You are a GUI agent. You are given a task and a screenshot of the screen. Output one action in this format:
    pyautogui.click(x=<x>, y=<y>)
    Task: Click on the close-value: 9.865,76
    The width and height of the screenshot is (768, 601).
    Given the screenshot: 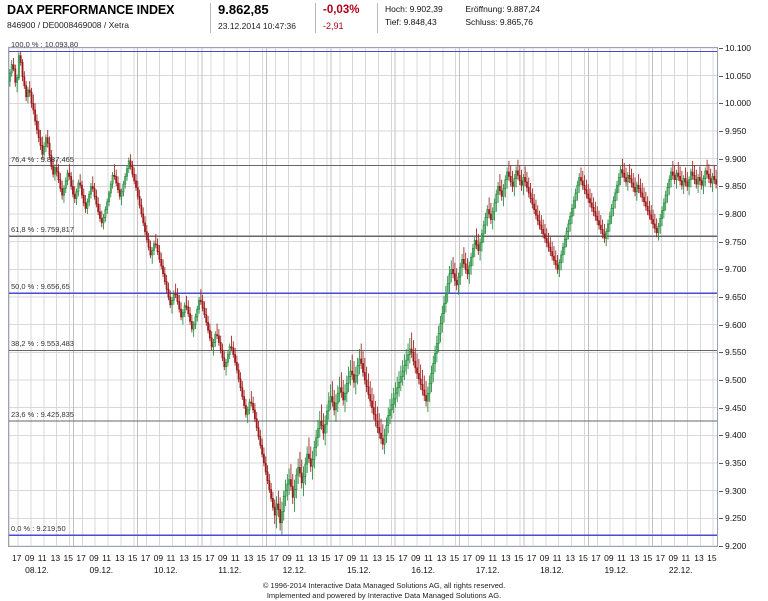 What is the action you would take?
    pyautogui.click(x=516, y=22)
    